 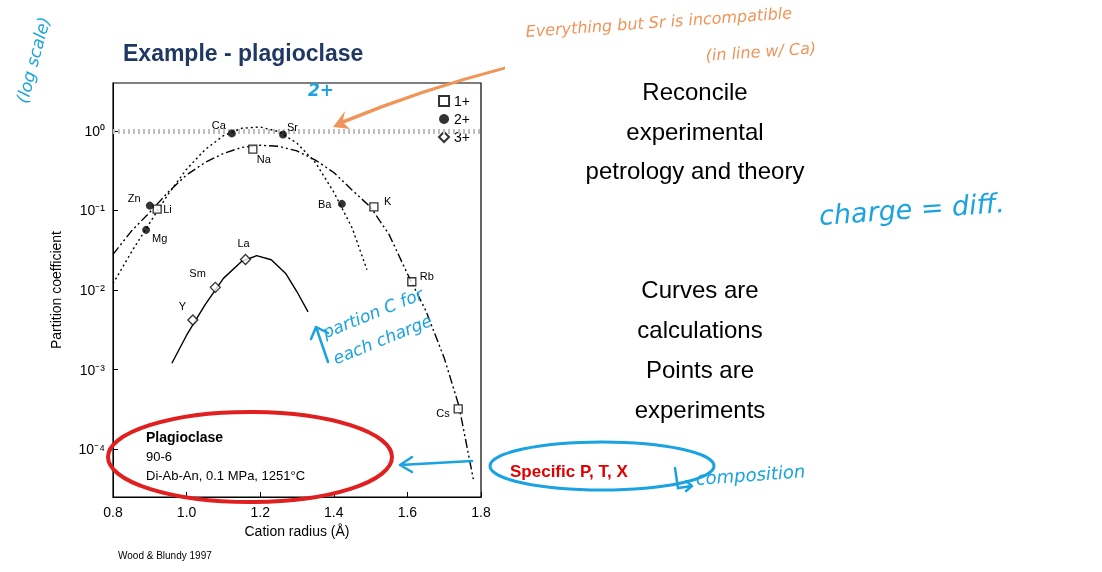 What do you see at coordinates (113, 512) in the screenshot?
I see `x-tick-label: 0.8` at bounding box center [113, 512].